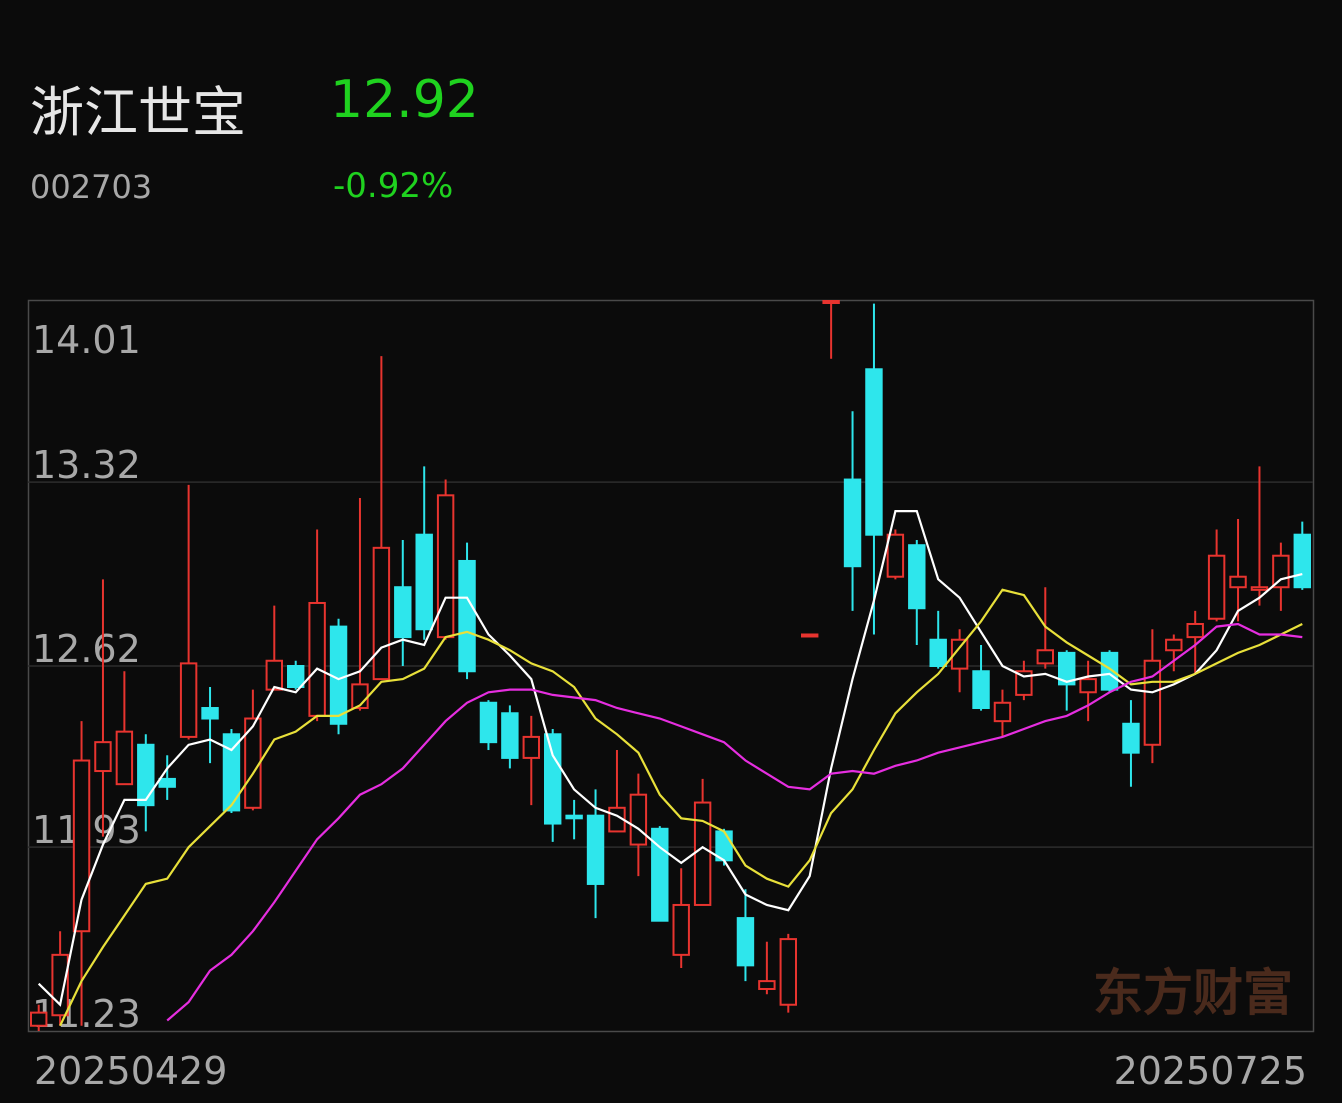 The height and width of the screenshot is (1103, 1342). I want to click on watermark: 东方财富, so click(1193, 993).